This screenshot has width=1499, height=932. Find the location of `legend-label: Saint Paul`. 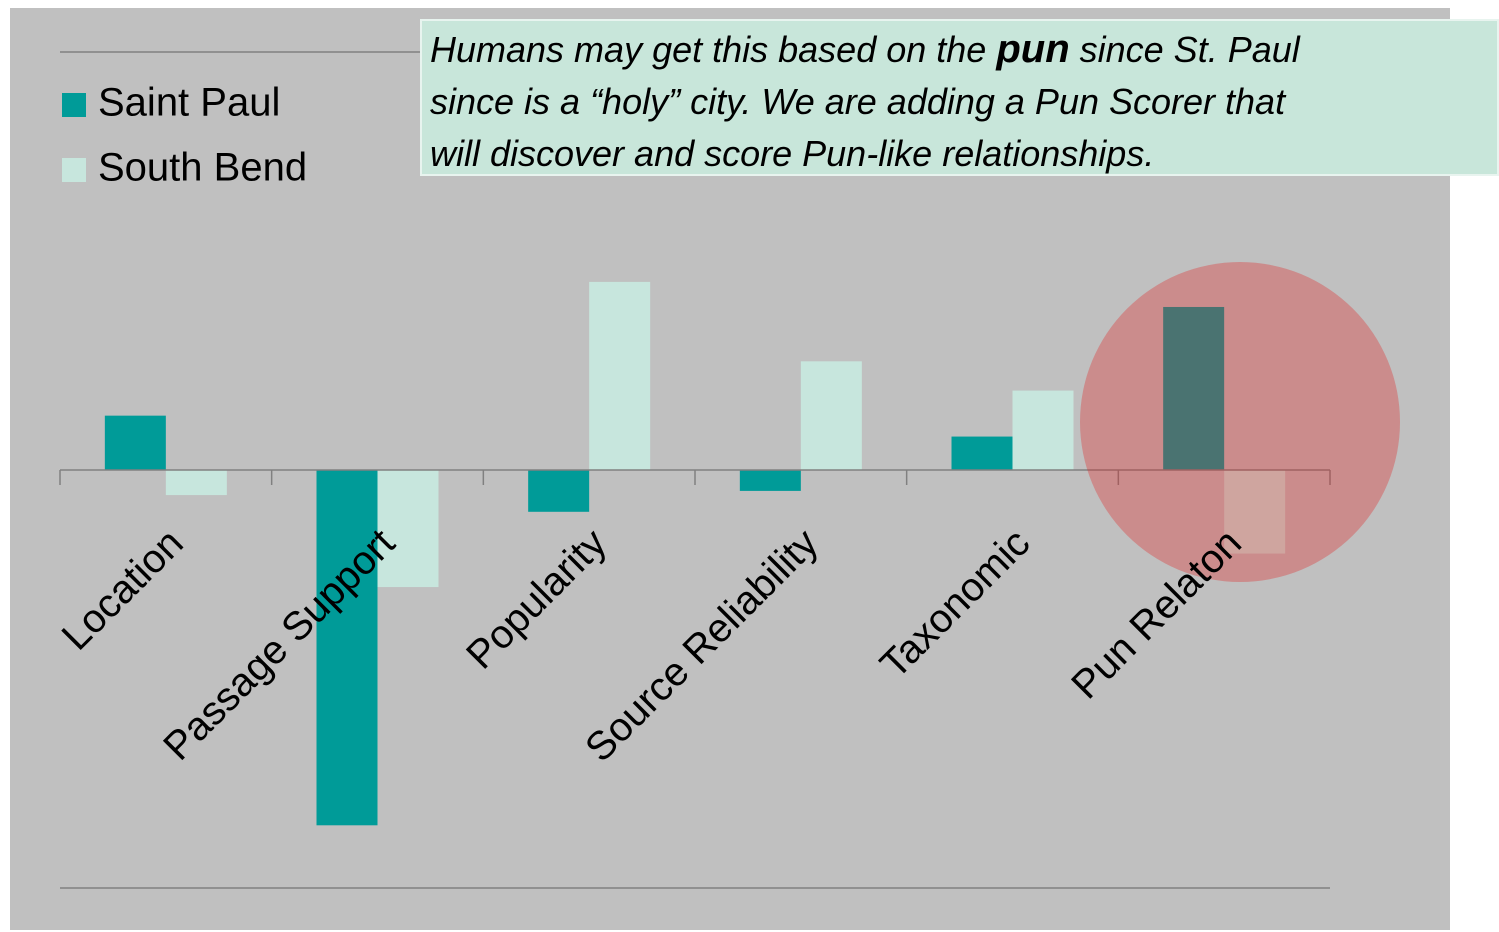

legend-label: Saint Paul is located at coordinates (189, 103).